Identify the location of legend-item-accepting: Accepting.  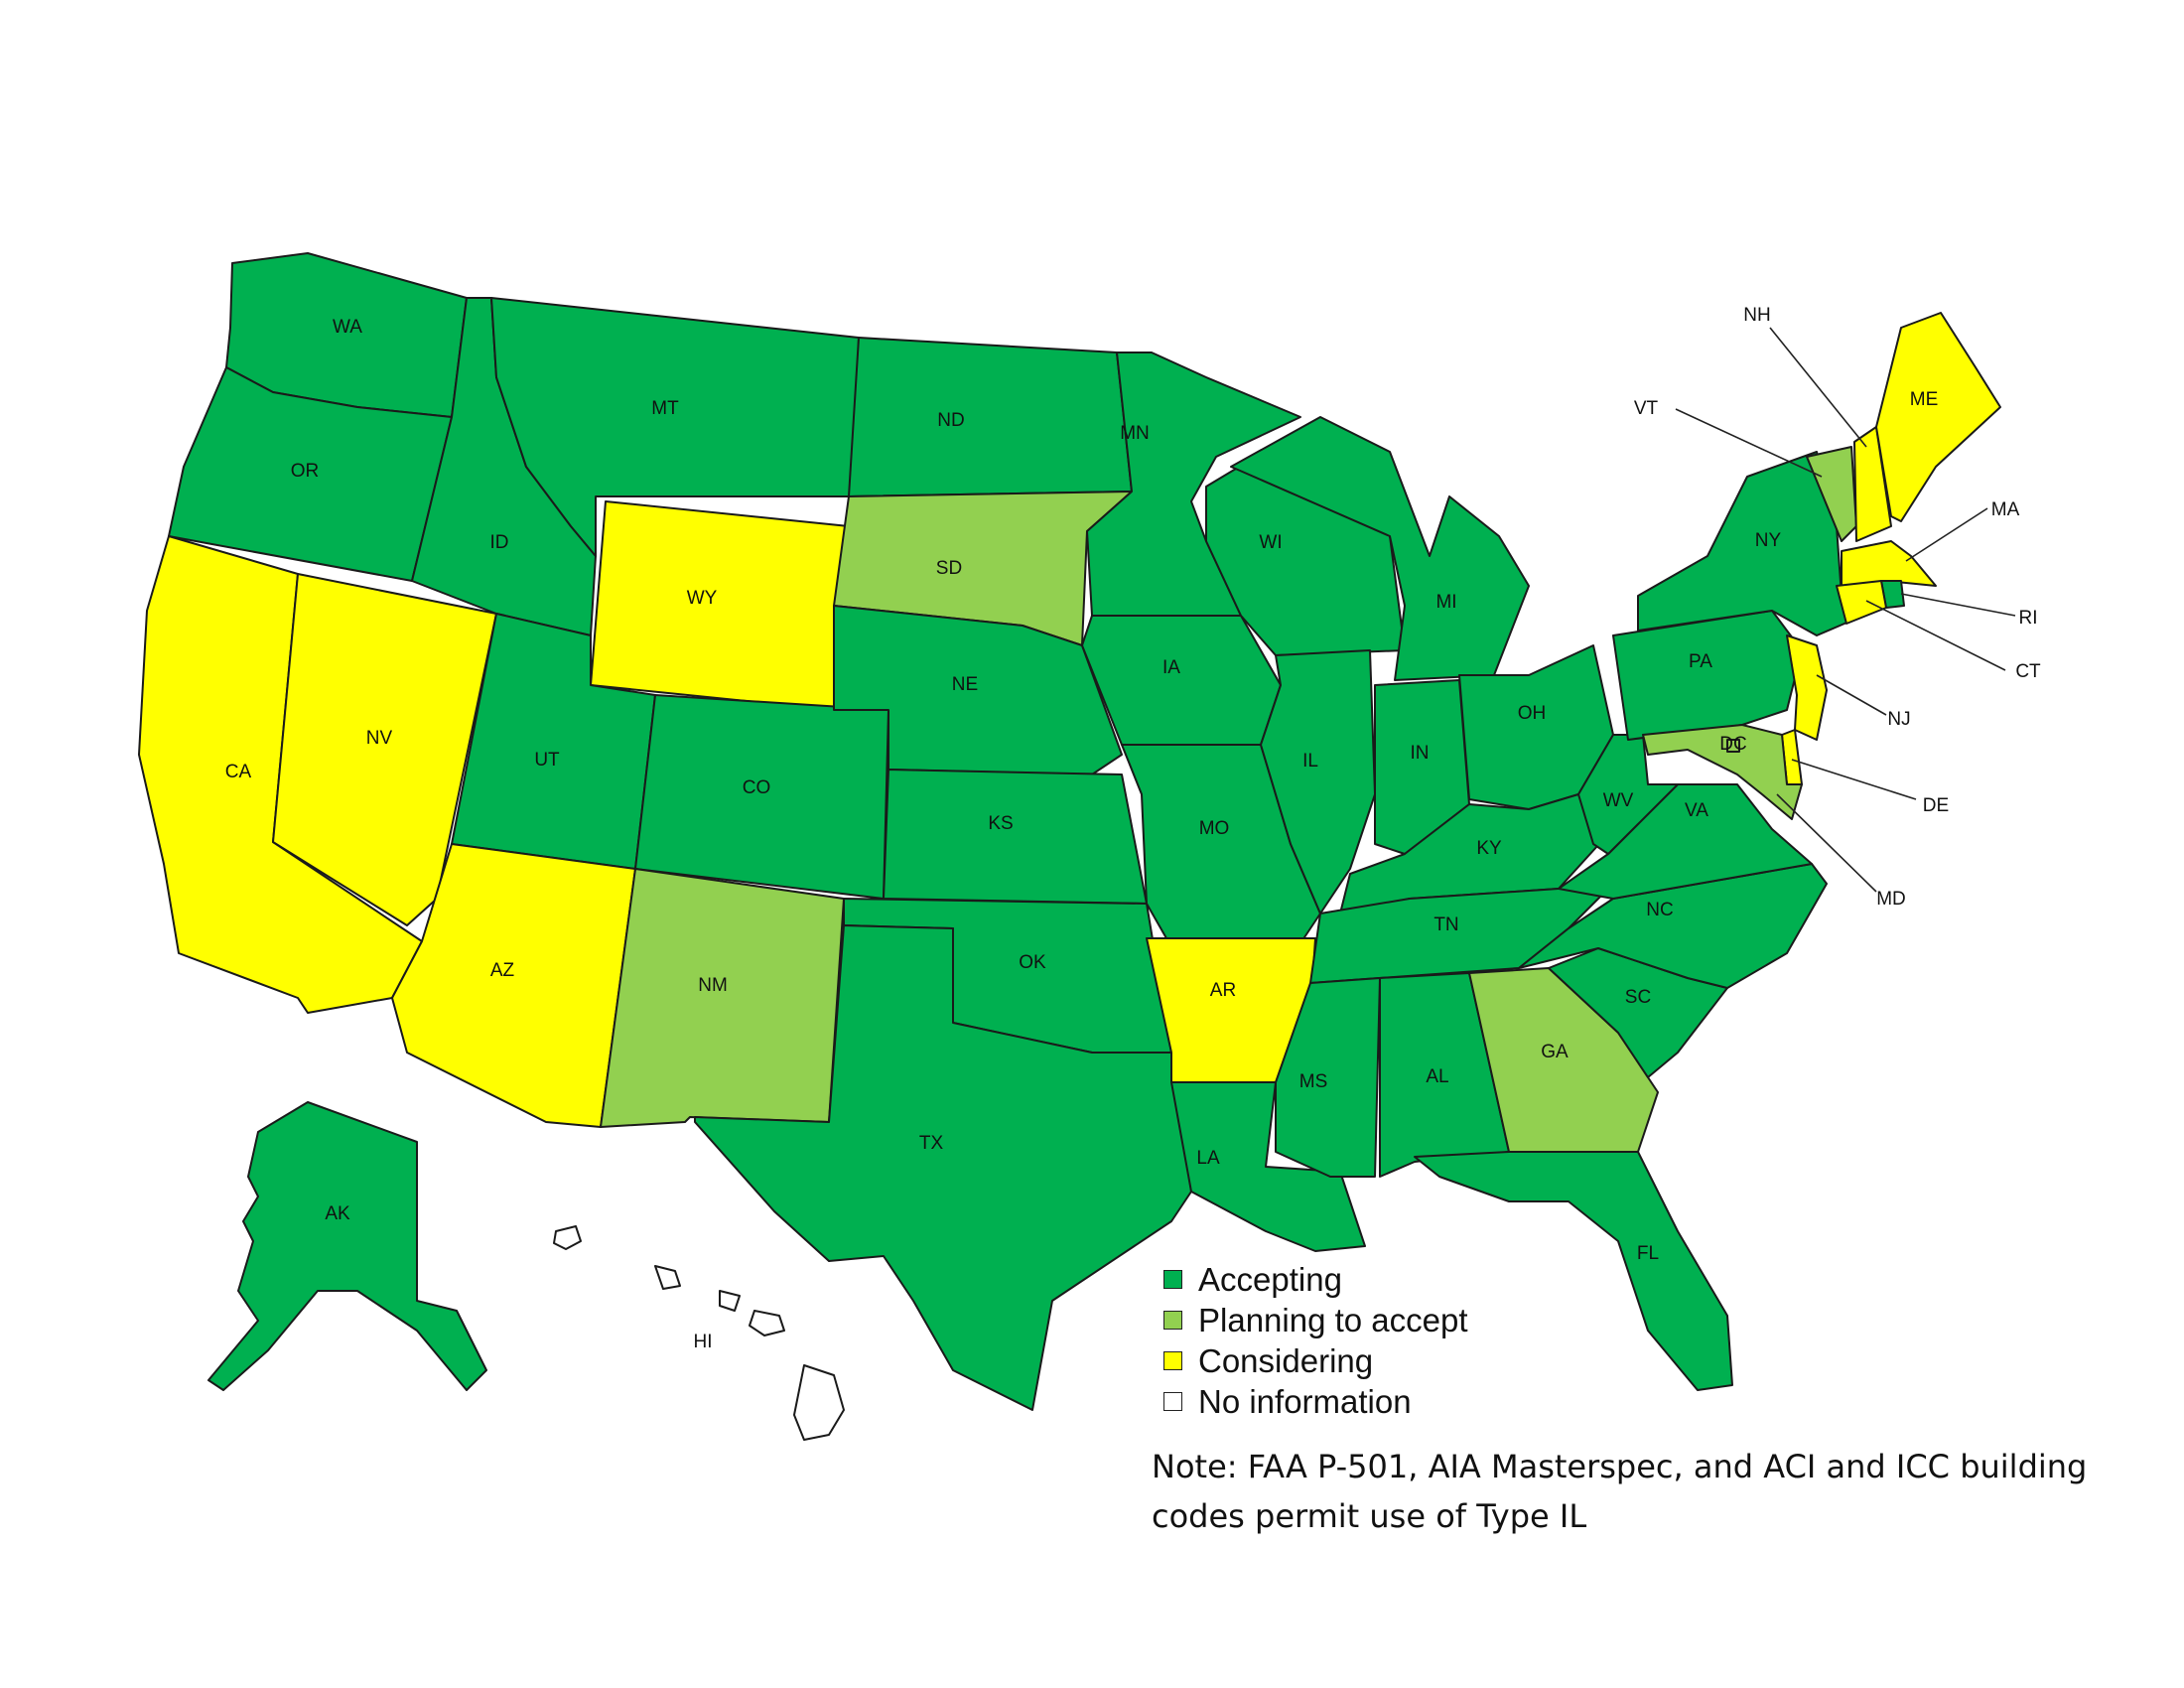
(1315, 1279).